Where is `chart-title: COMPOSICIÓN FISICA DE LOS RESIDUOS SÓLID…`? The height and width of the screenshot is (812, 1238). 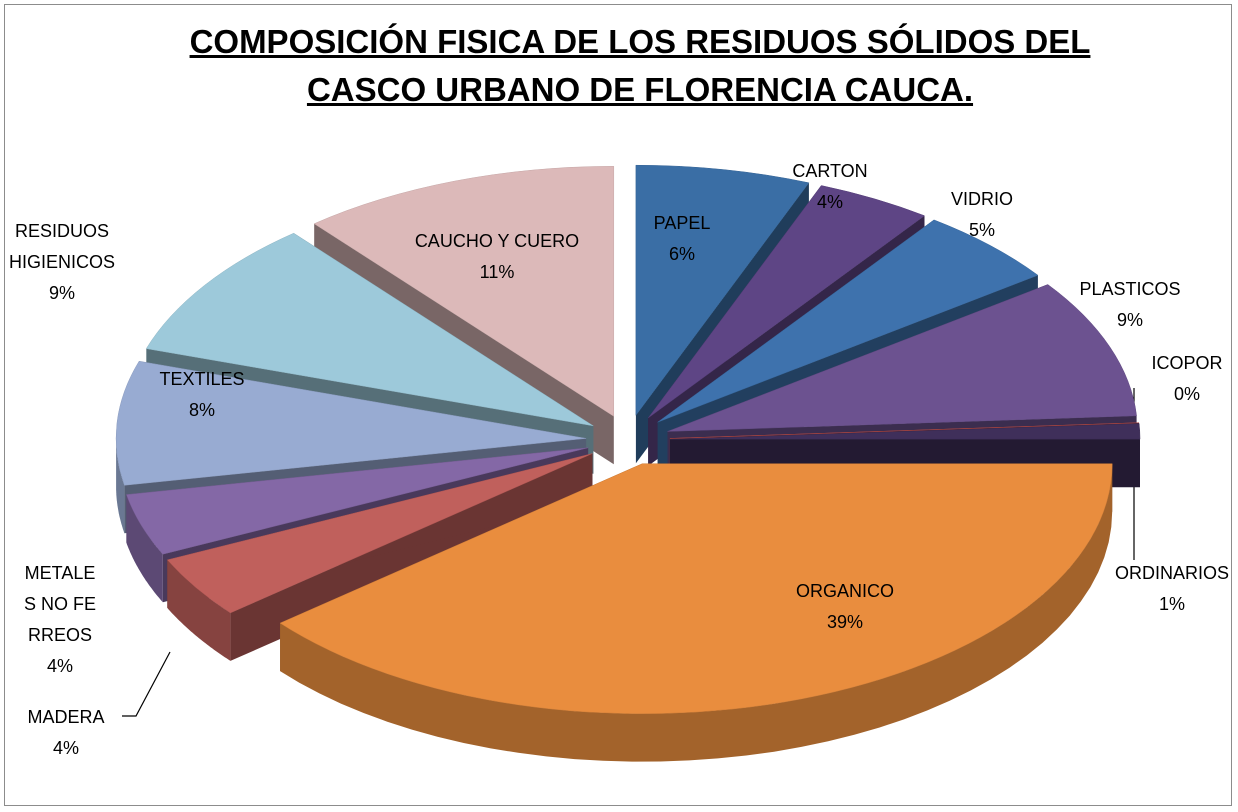
chart-title: COMPOSICIÓN FISICA DE LOS RESIDUOS SÓLID… is located at coordinates (640, 65).